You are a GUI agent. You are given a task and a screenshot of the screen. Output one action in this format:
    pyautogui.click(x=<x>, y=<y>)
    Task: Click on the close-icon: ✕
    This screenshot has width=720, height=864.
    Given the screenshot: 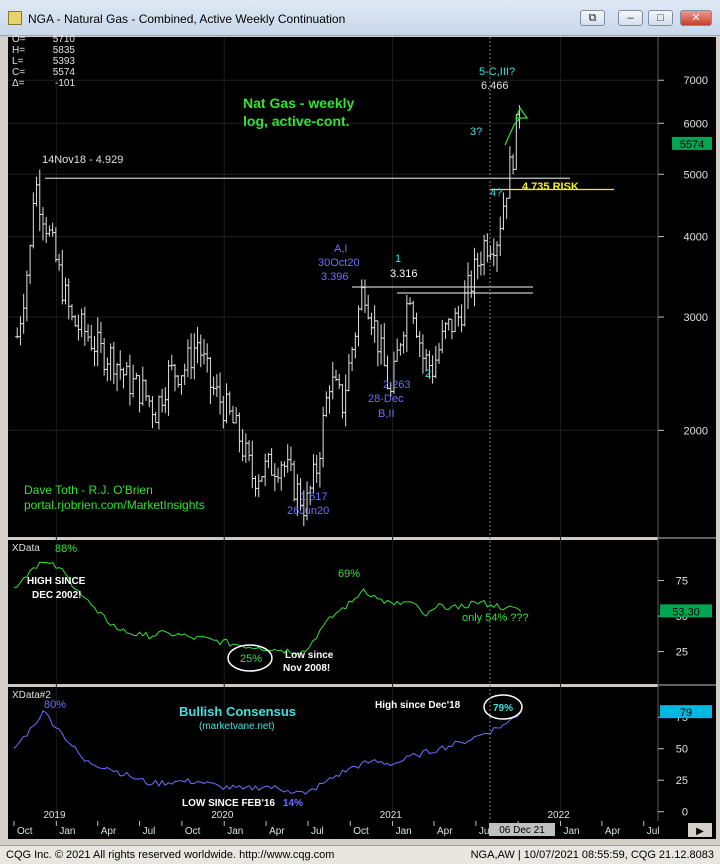 What is the action you would take?
    pyautogui.click(x=696, y=18)
    